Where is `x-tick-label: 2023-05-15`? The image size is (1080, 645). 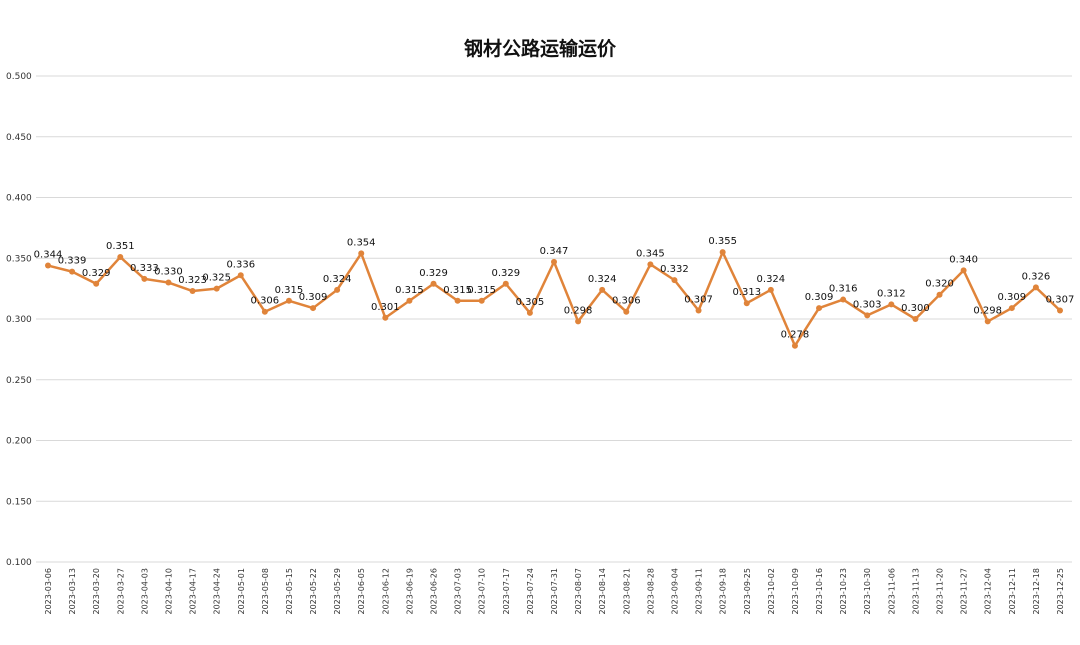 x-tick-label: 2023-05-15 is located at coordinates (289, 591).